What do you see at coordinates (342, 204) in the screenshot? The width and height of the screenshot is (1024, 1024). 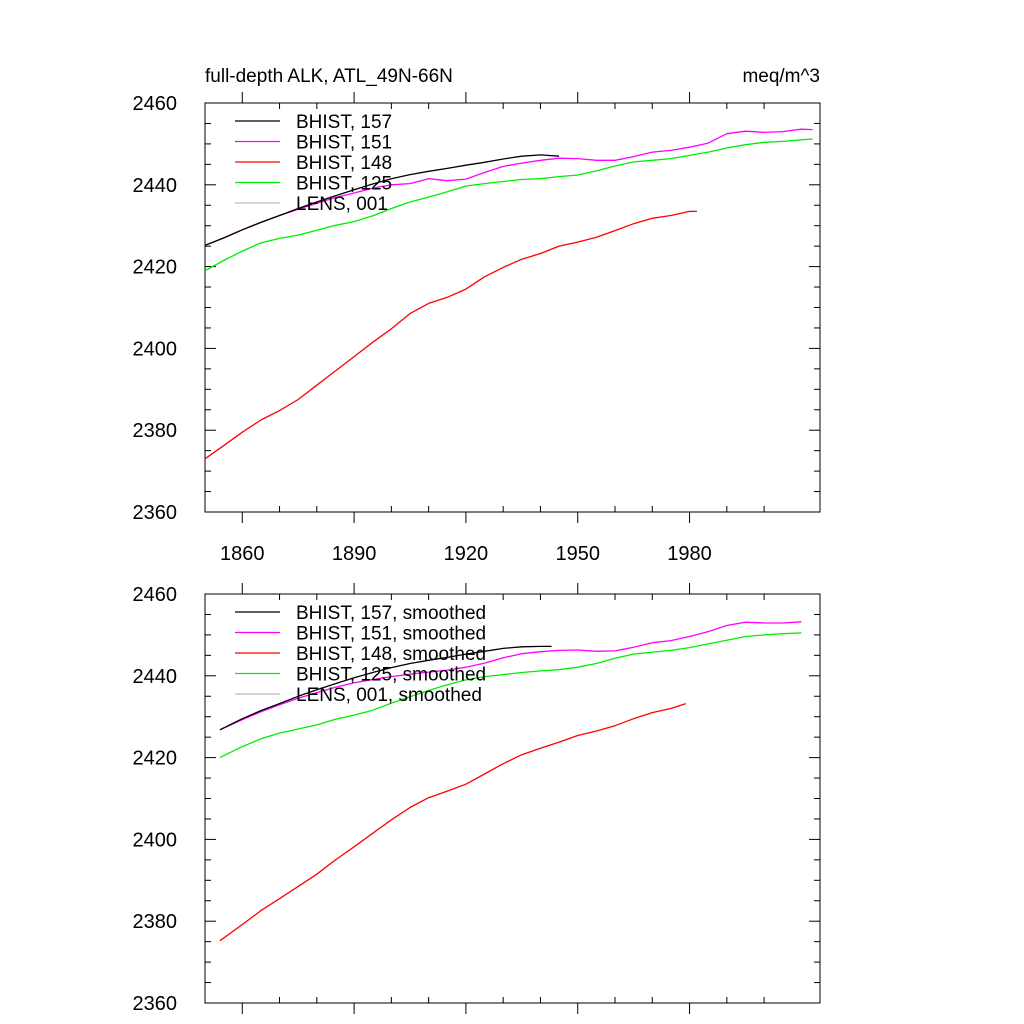 I see `legend-label: LENS, 001` at bounding box center [342, 204].